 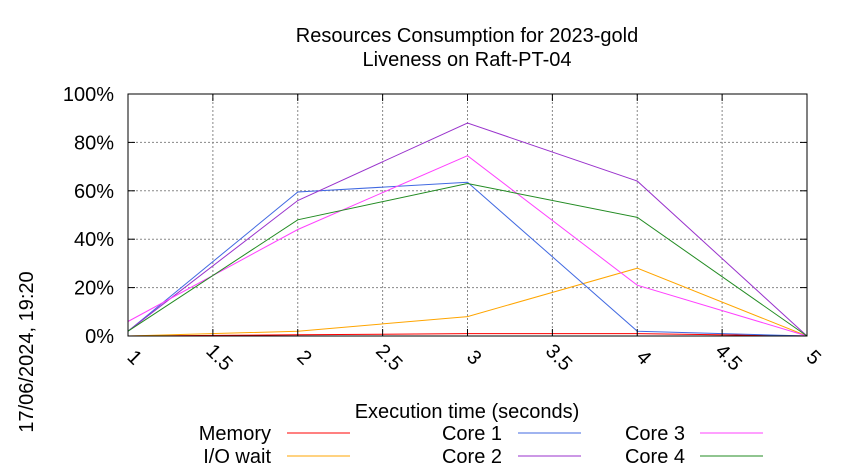 What do you see at coordinates (467, 302) in the screenshot?
I see `series-line-i-o-wait` at bounding box center [467, 302].